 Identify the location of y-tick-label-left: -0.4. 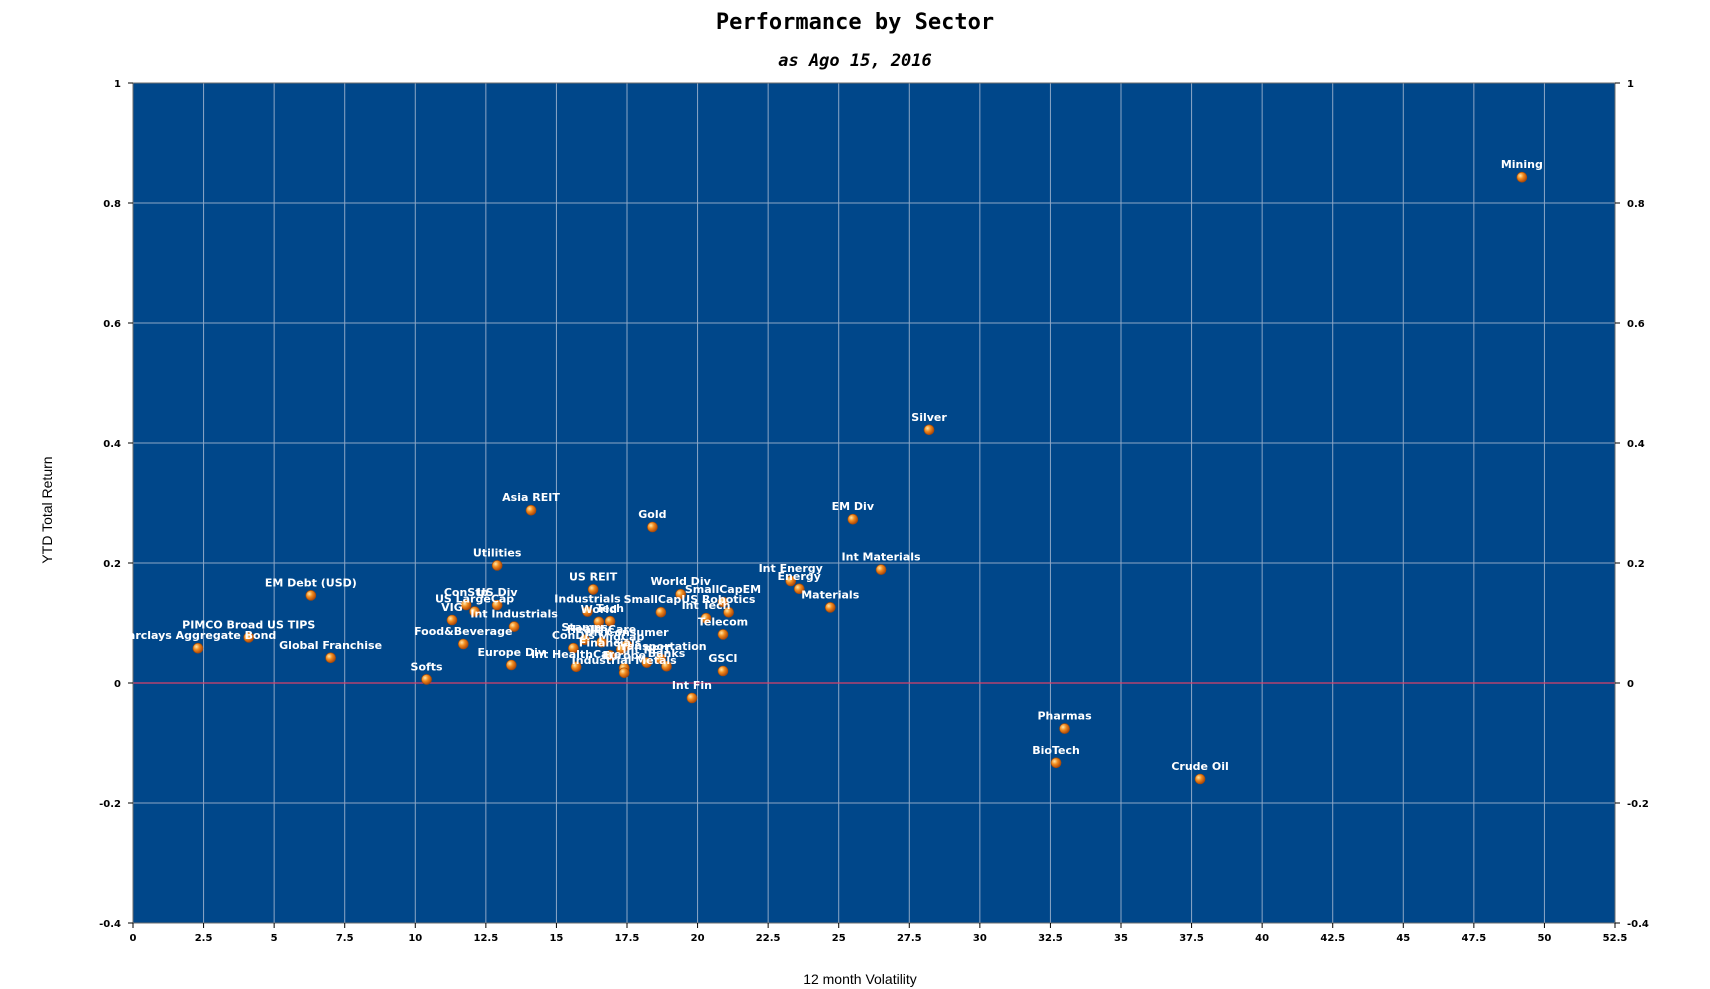
(110, 924).